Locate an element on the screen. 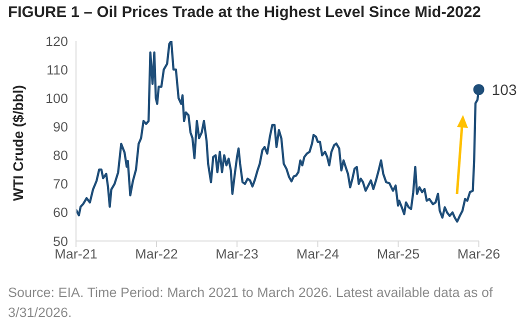 This screenshot has width=525, height=332. x-tick-label: Mar-24 is located at coordinates (318, 254).